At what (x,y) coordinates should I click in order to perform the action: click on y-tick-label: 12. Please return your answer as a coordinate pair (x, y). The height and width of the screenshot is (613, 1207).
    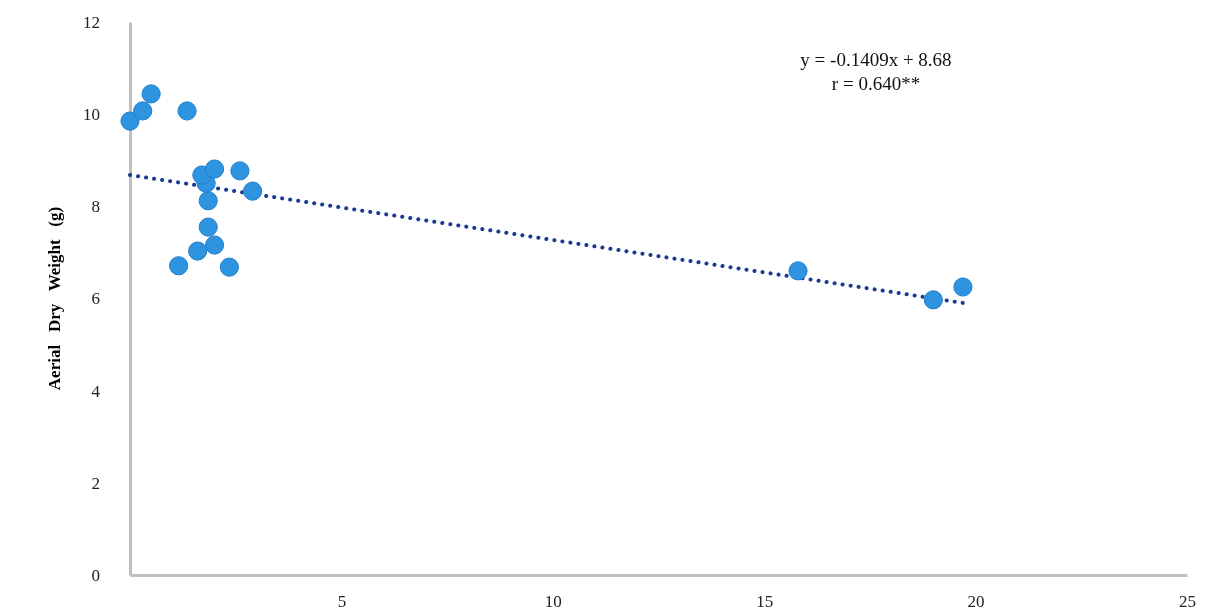
    Looking at the image, I should click on (91, 22).